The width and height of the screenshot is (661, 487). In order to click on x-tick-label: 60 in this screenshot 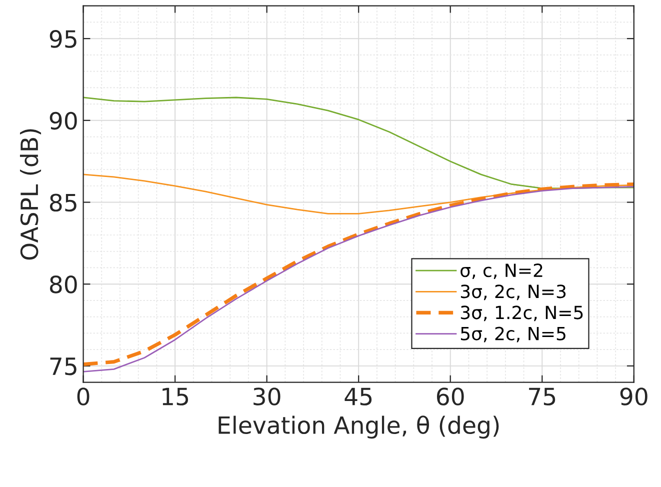, I will do `click(450, 397)`.